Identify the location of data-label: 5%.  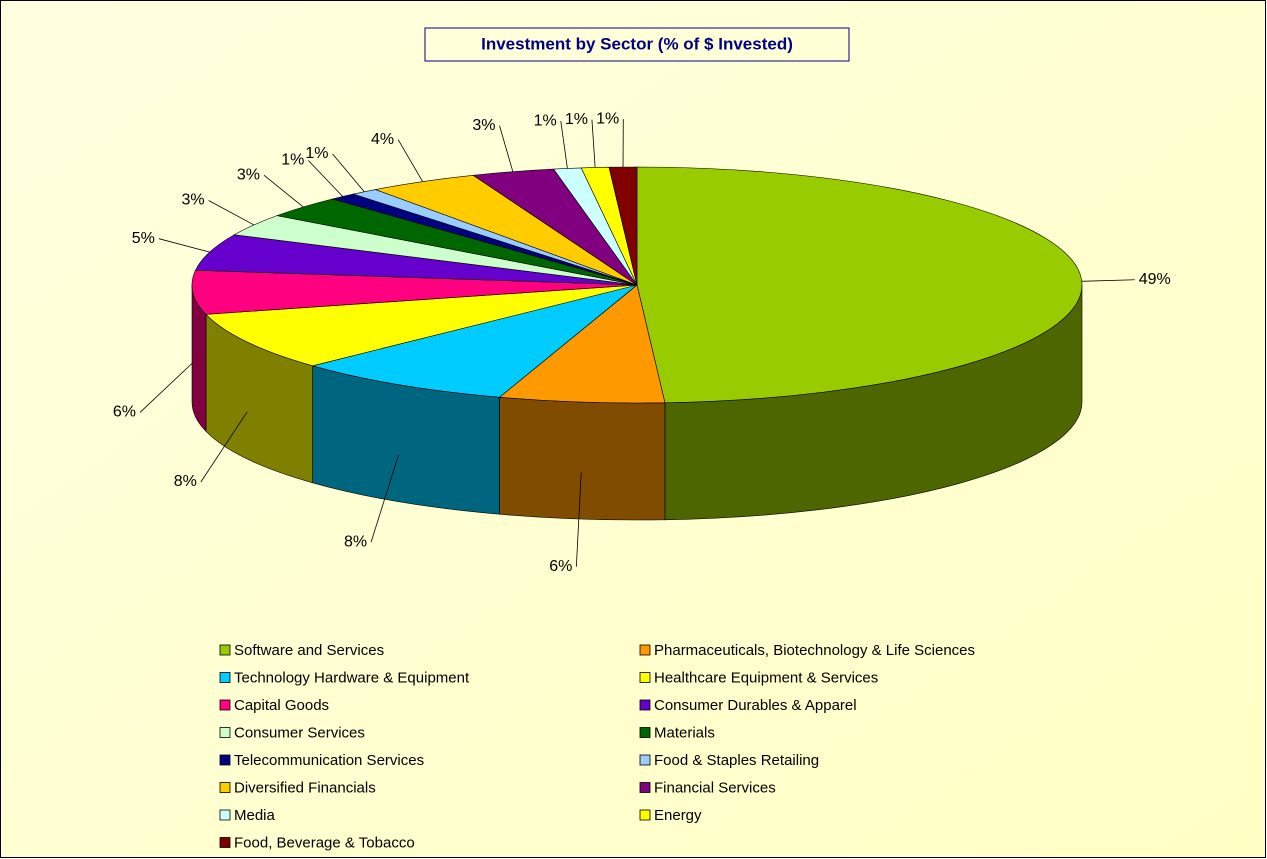
(143, 238).